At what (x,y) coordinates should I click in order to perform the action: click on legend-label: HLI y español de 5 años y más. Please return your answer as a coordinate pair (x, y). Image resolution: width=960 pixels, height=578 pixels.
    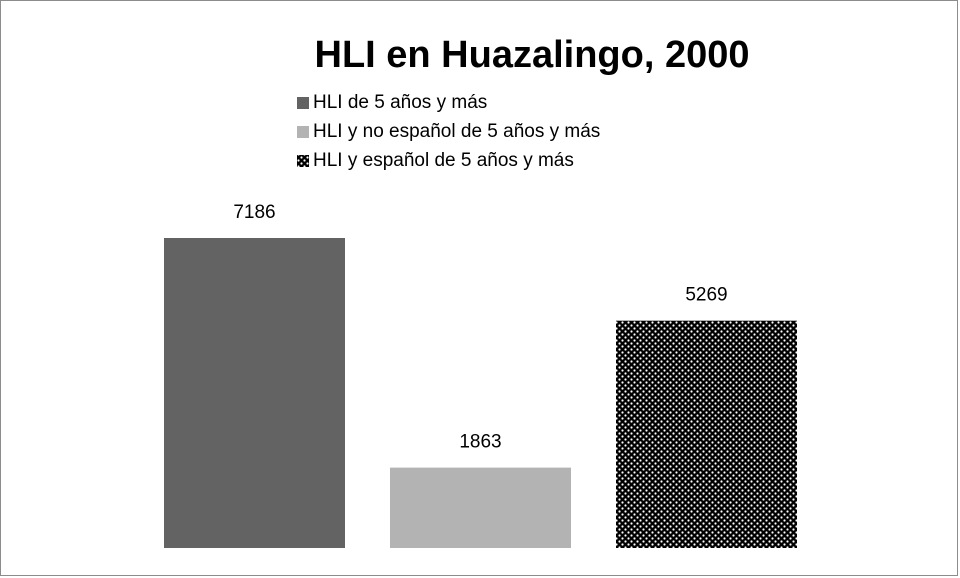
    Looking at the image, I should click on (443, 160).